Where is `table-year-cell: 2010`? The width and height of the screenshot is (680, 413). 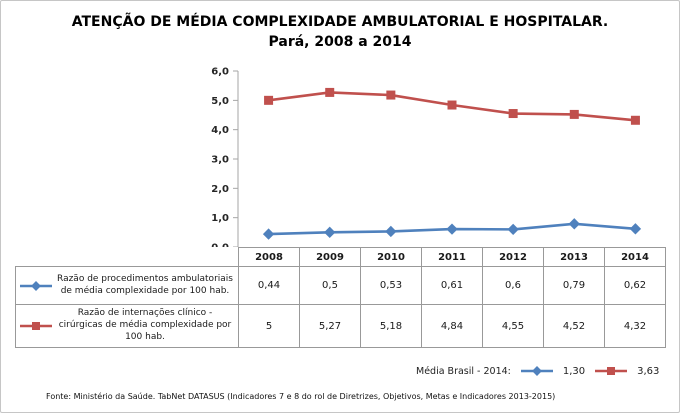
table-year-cell: 2010 is located at coordinates (391, 257).